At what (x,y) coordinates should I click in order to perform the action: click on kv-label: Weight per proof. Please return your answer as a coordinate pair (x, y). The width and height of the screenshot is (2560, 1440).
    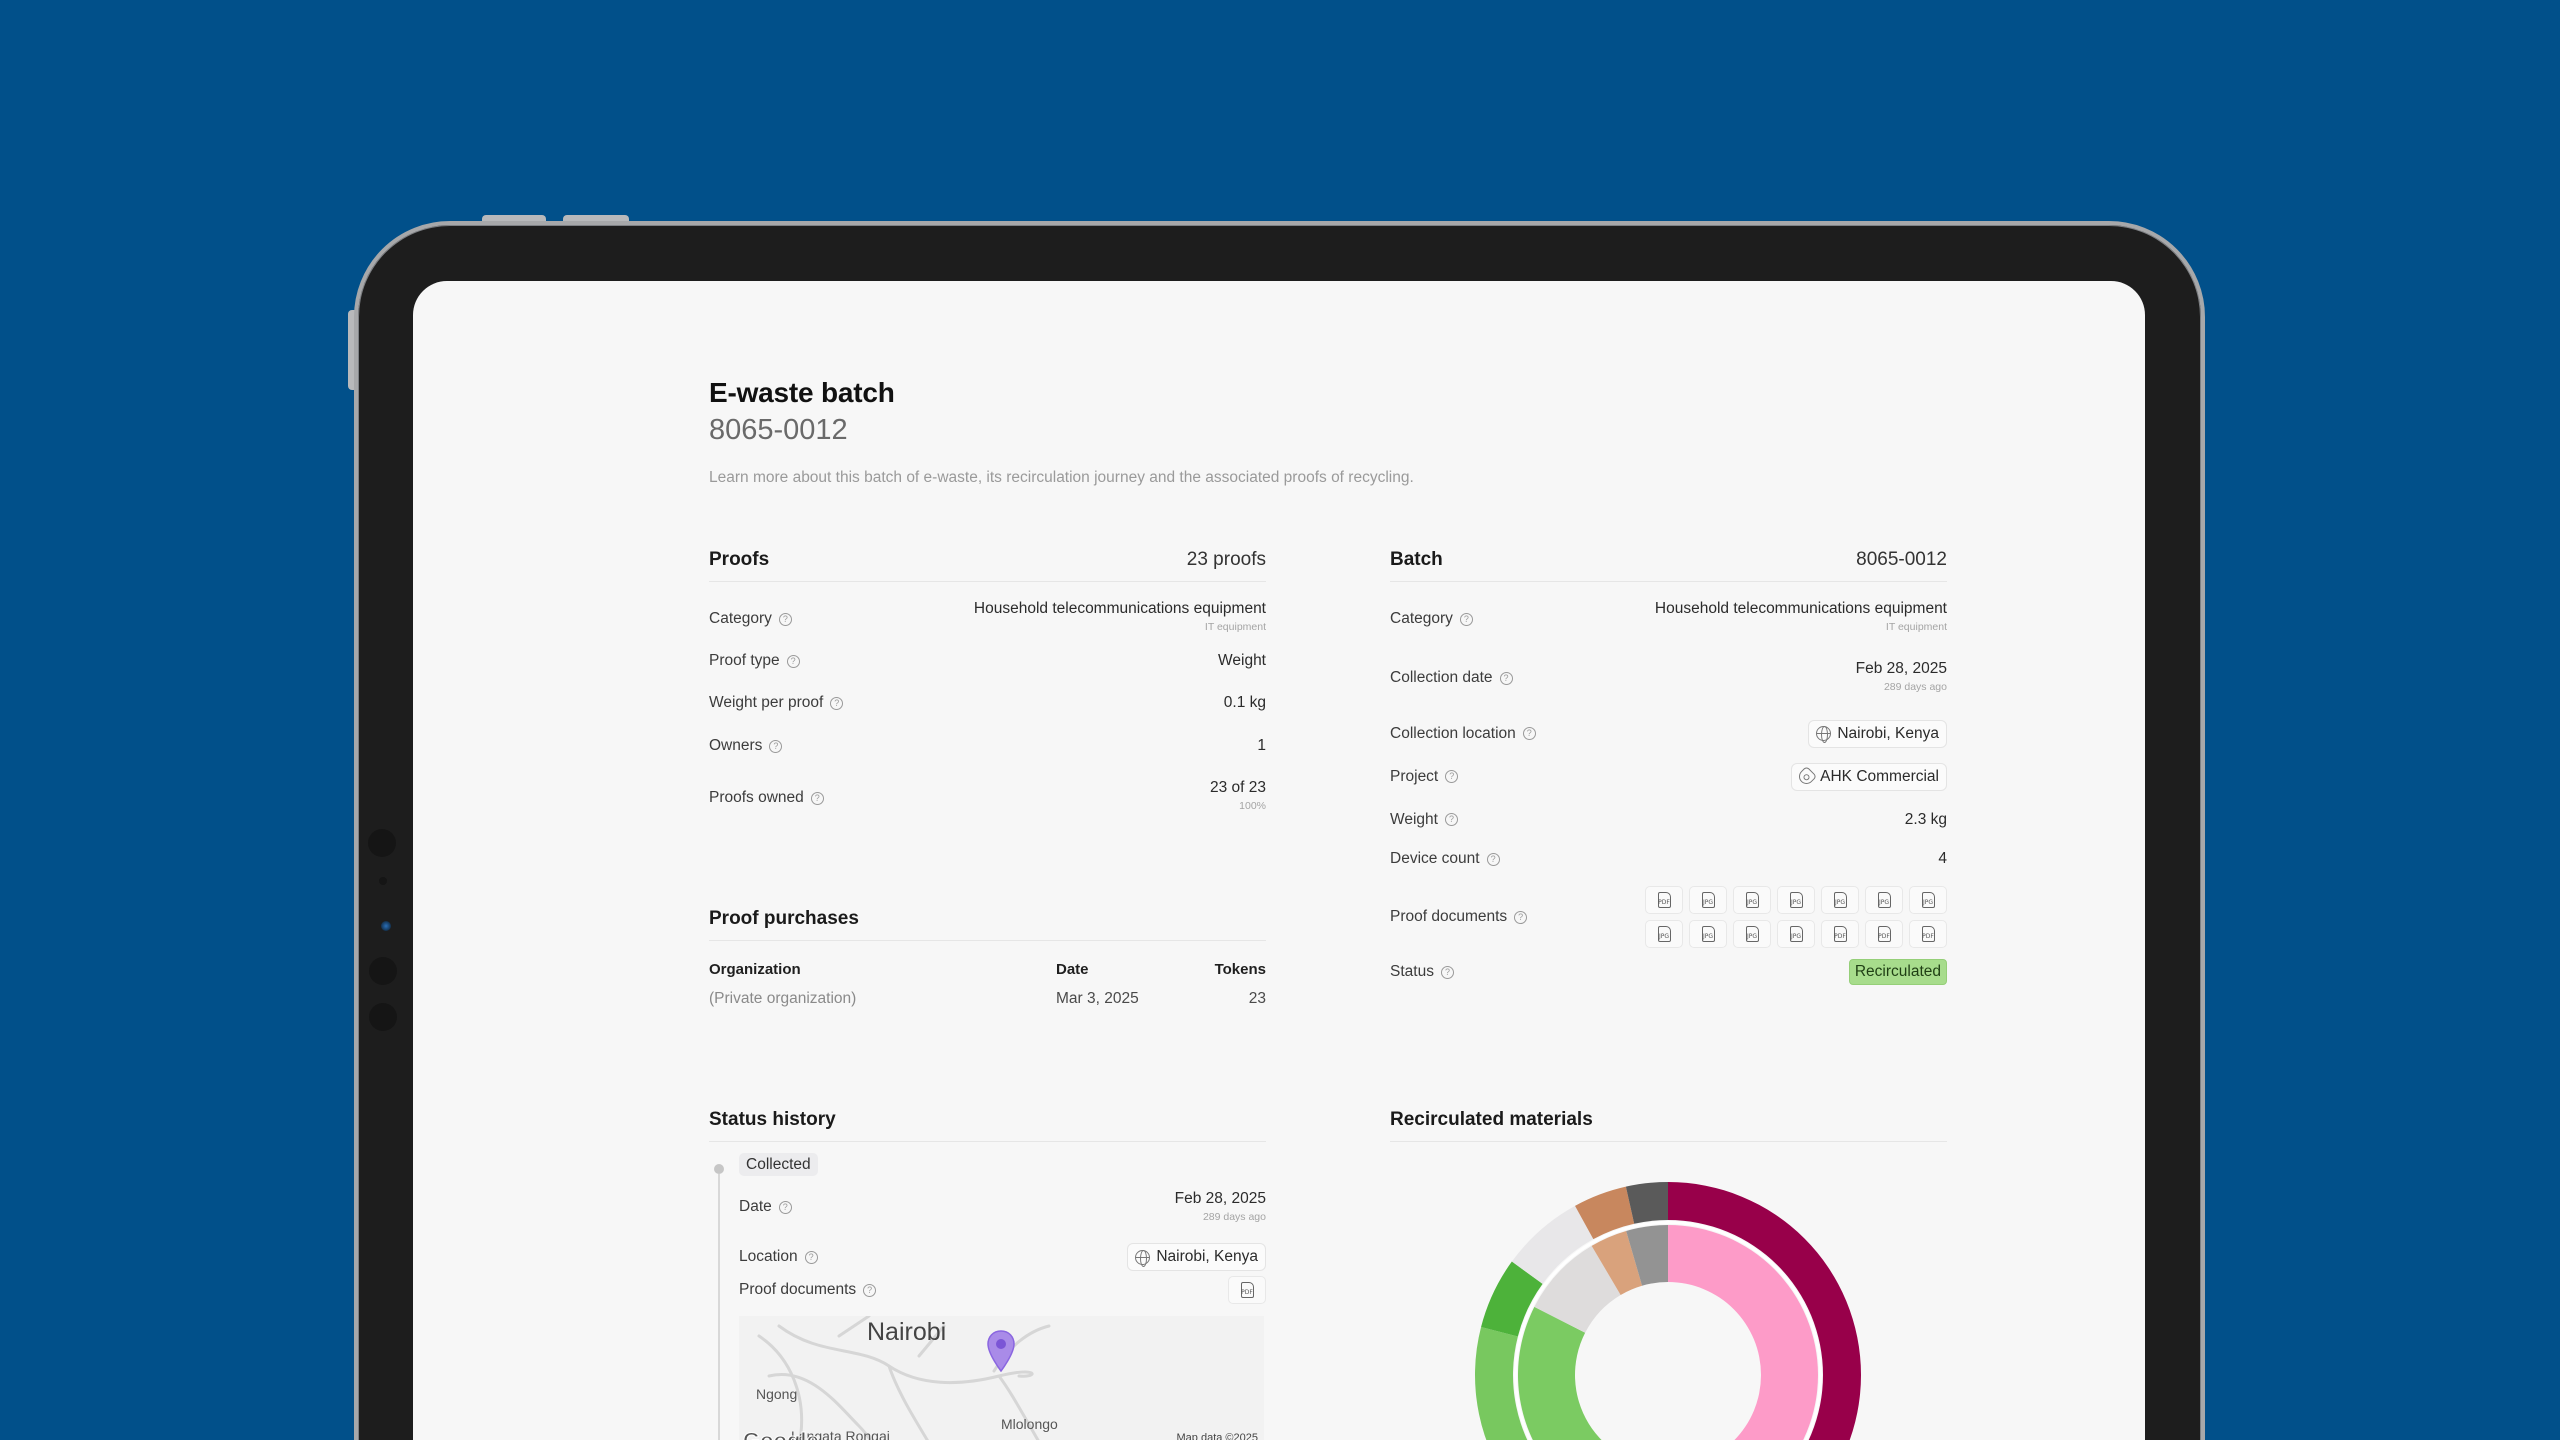
    Looking at the image, I should click on (766, 702).